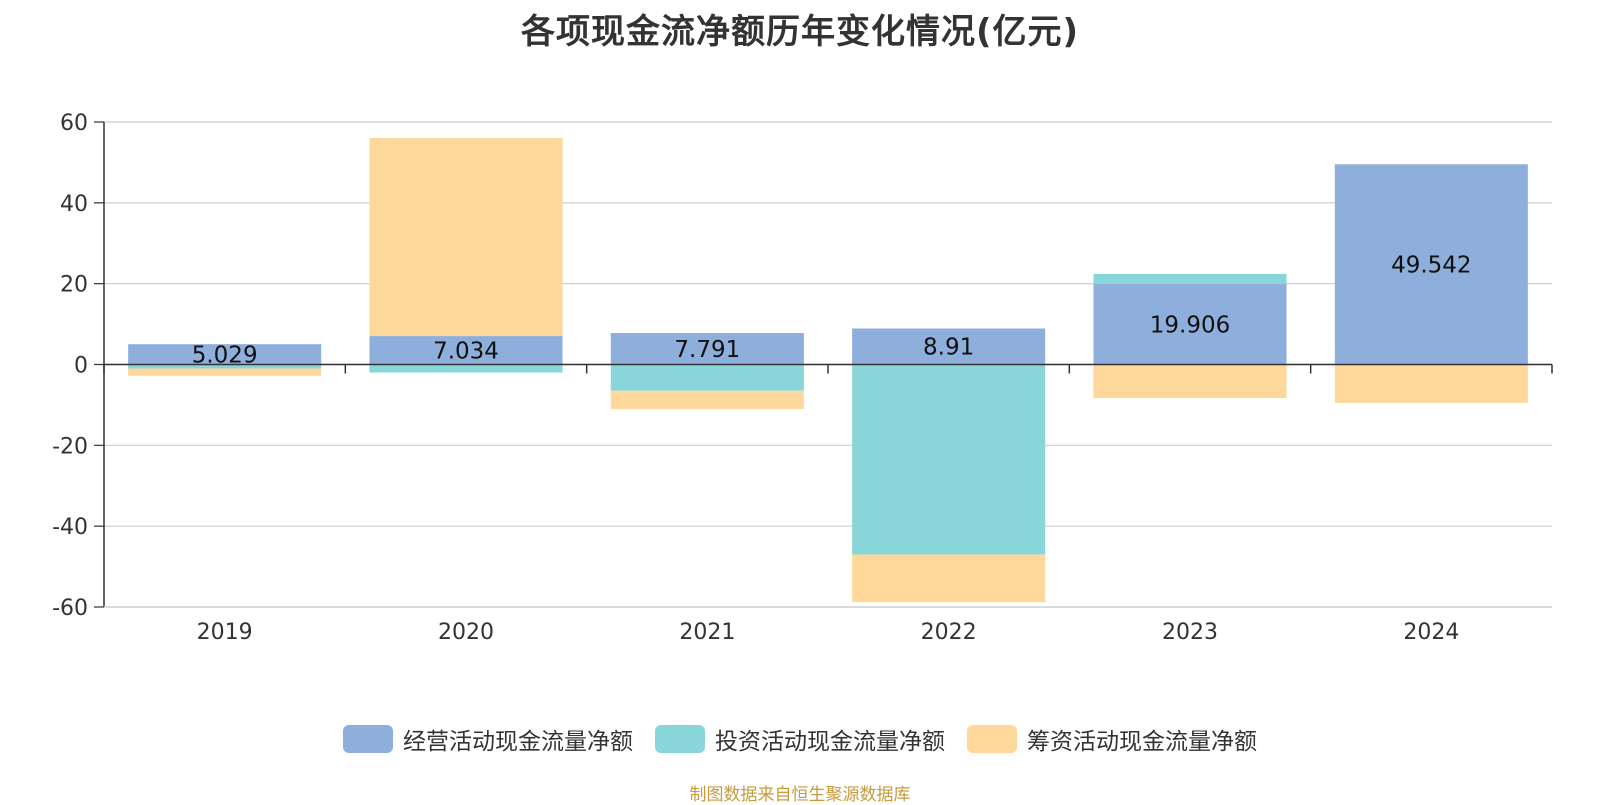  What do you see at coordinates (1190, 632) in the screenshot?
I see `x-tick-label-2023: 2023` at bounding box center [1190, 632].